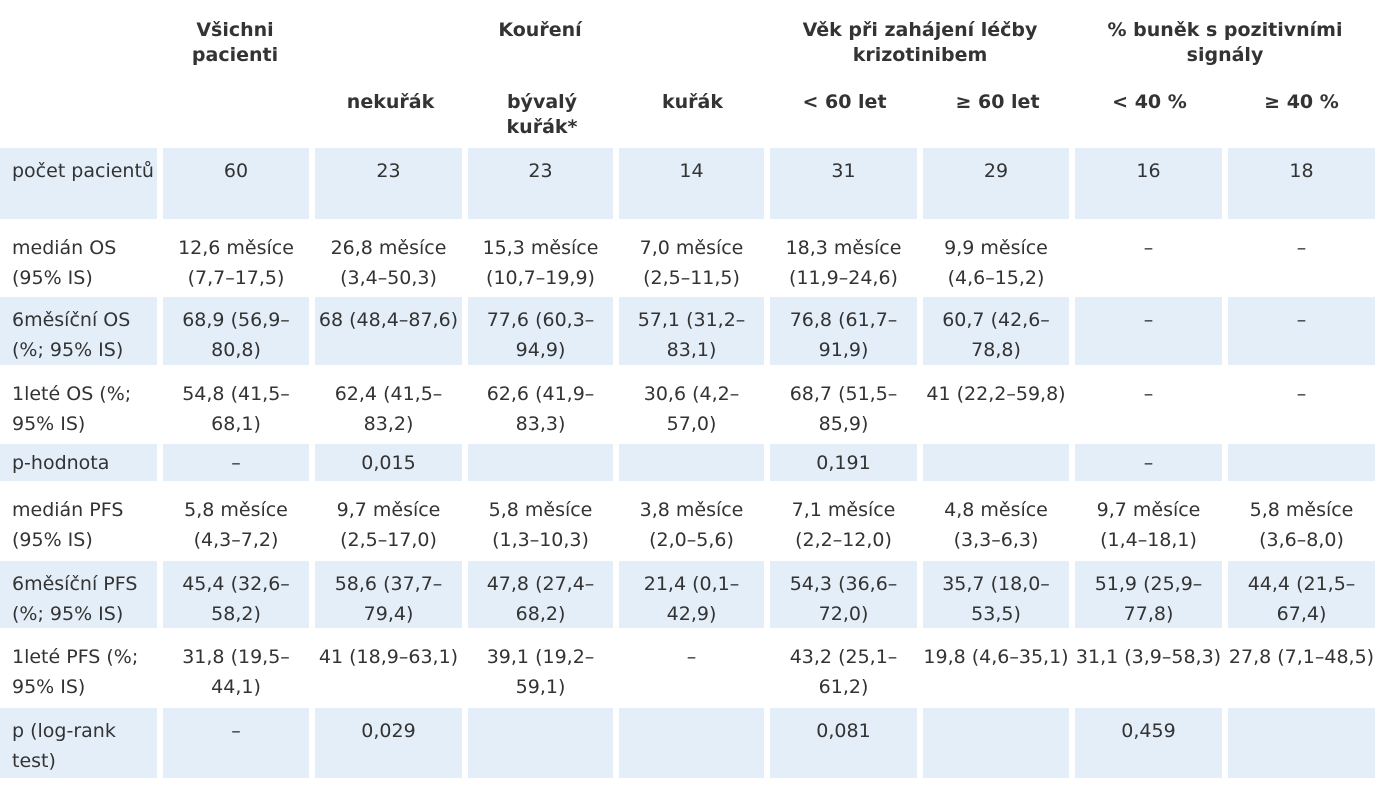 This screenshot has height=800, width=1395. What do you see at coordinates (78, 743) in the screenshot?
I see `row-label: p (log-rank test)` at bounding box center [78, 743].